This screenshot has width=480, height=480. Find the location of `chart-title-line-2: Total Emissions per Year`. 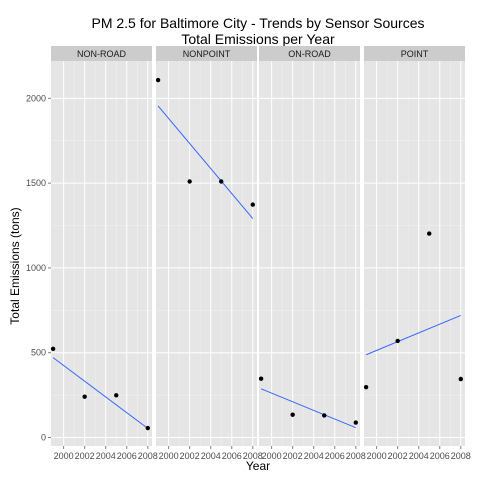

chart-title-line-2: Total Emissions per Year is located at coordinates (258, 39).